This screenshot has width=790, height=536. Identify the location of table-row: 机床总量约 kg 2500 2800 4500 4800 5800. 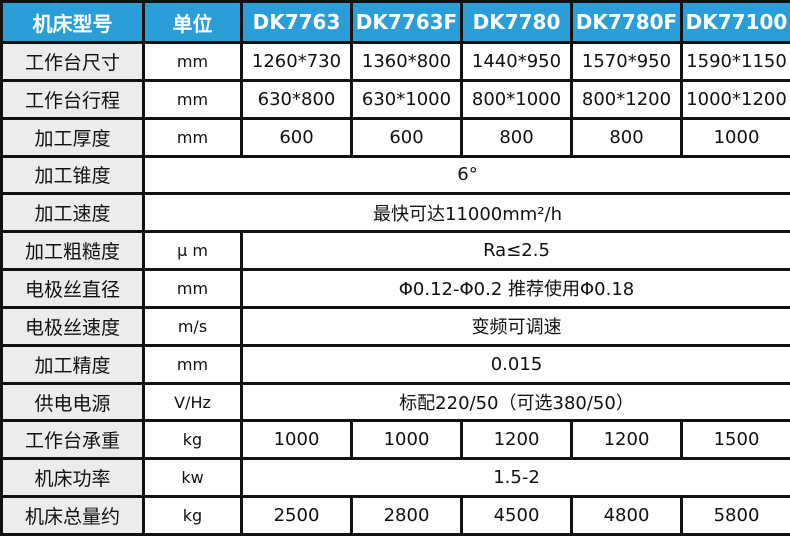
(395, 515).